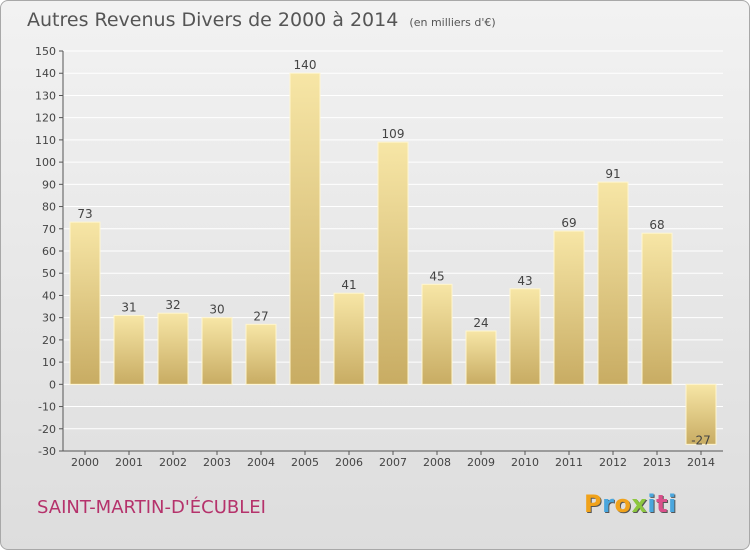 The image size is (750, 550). I want to click on y-tick-label: 110, so click(45, 140).